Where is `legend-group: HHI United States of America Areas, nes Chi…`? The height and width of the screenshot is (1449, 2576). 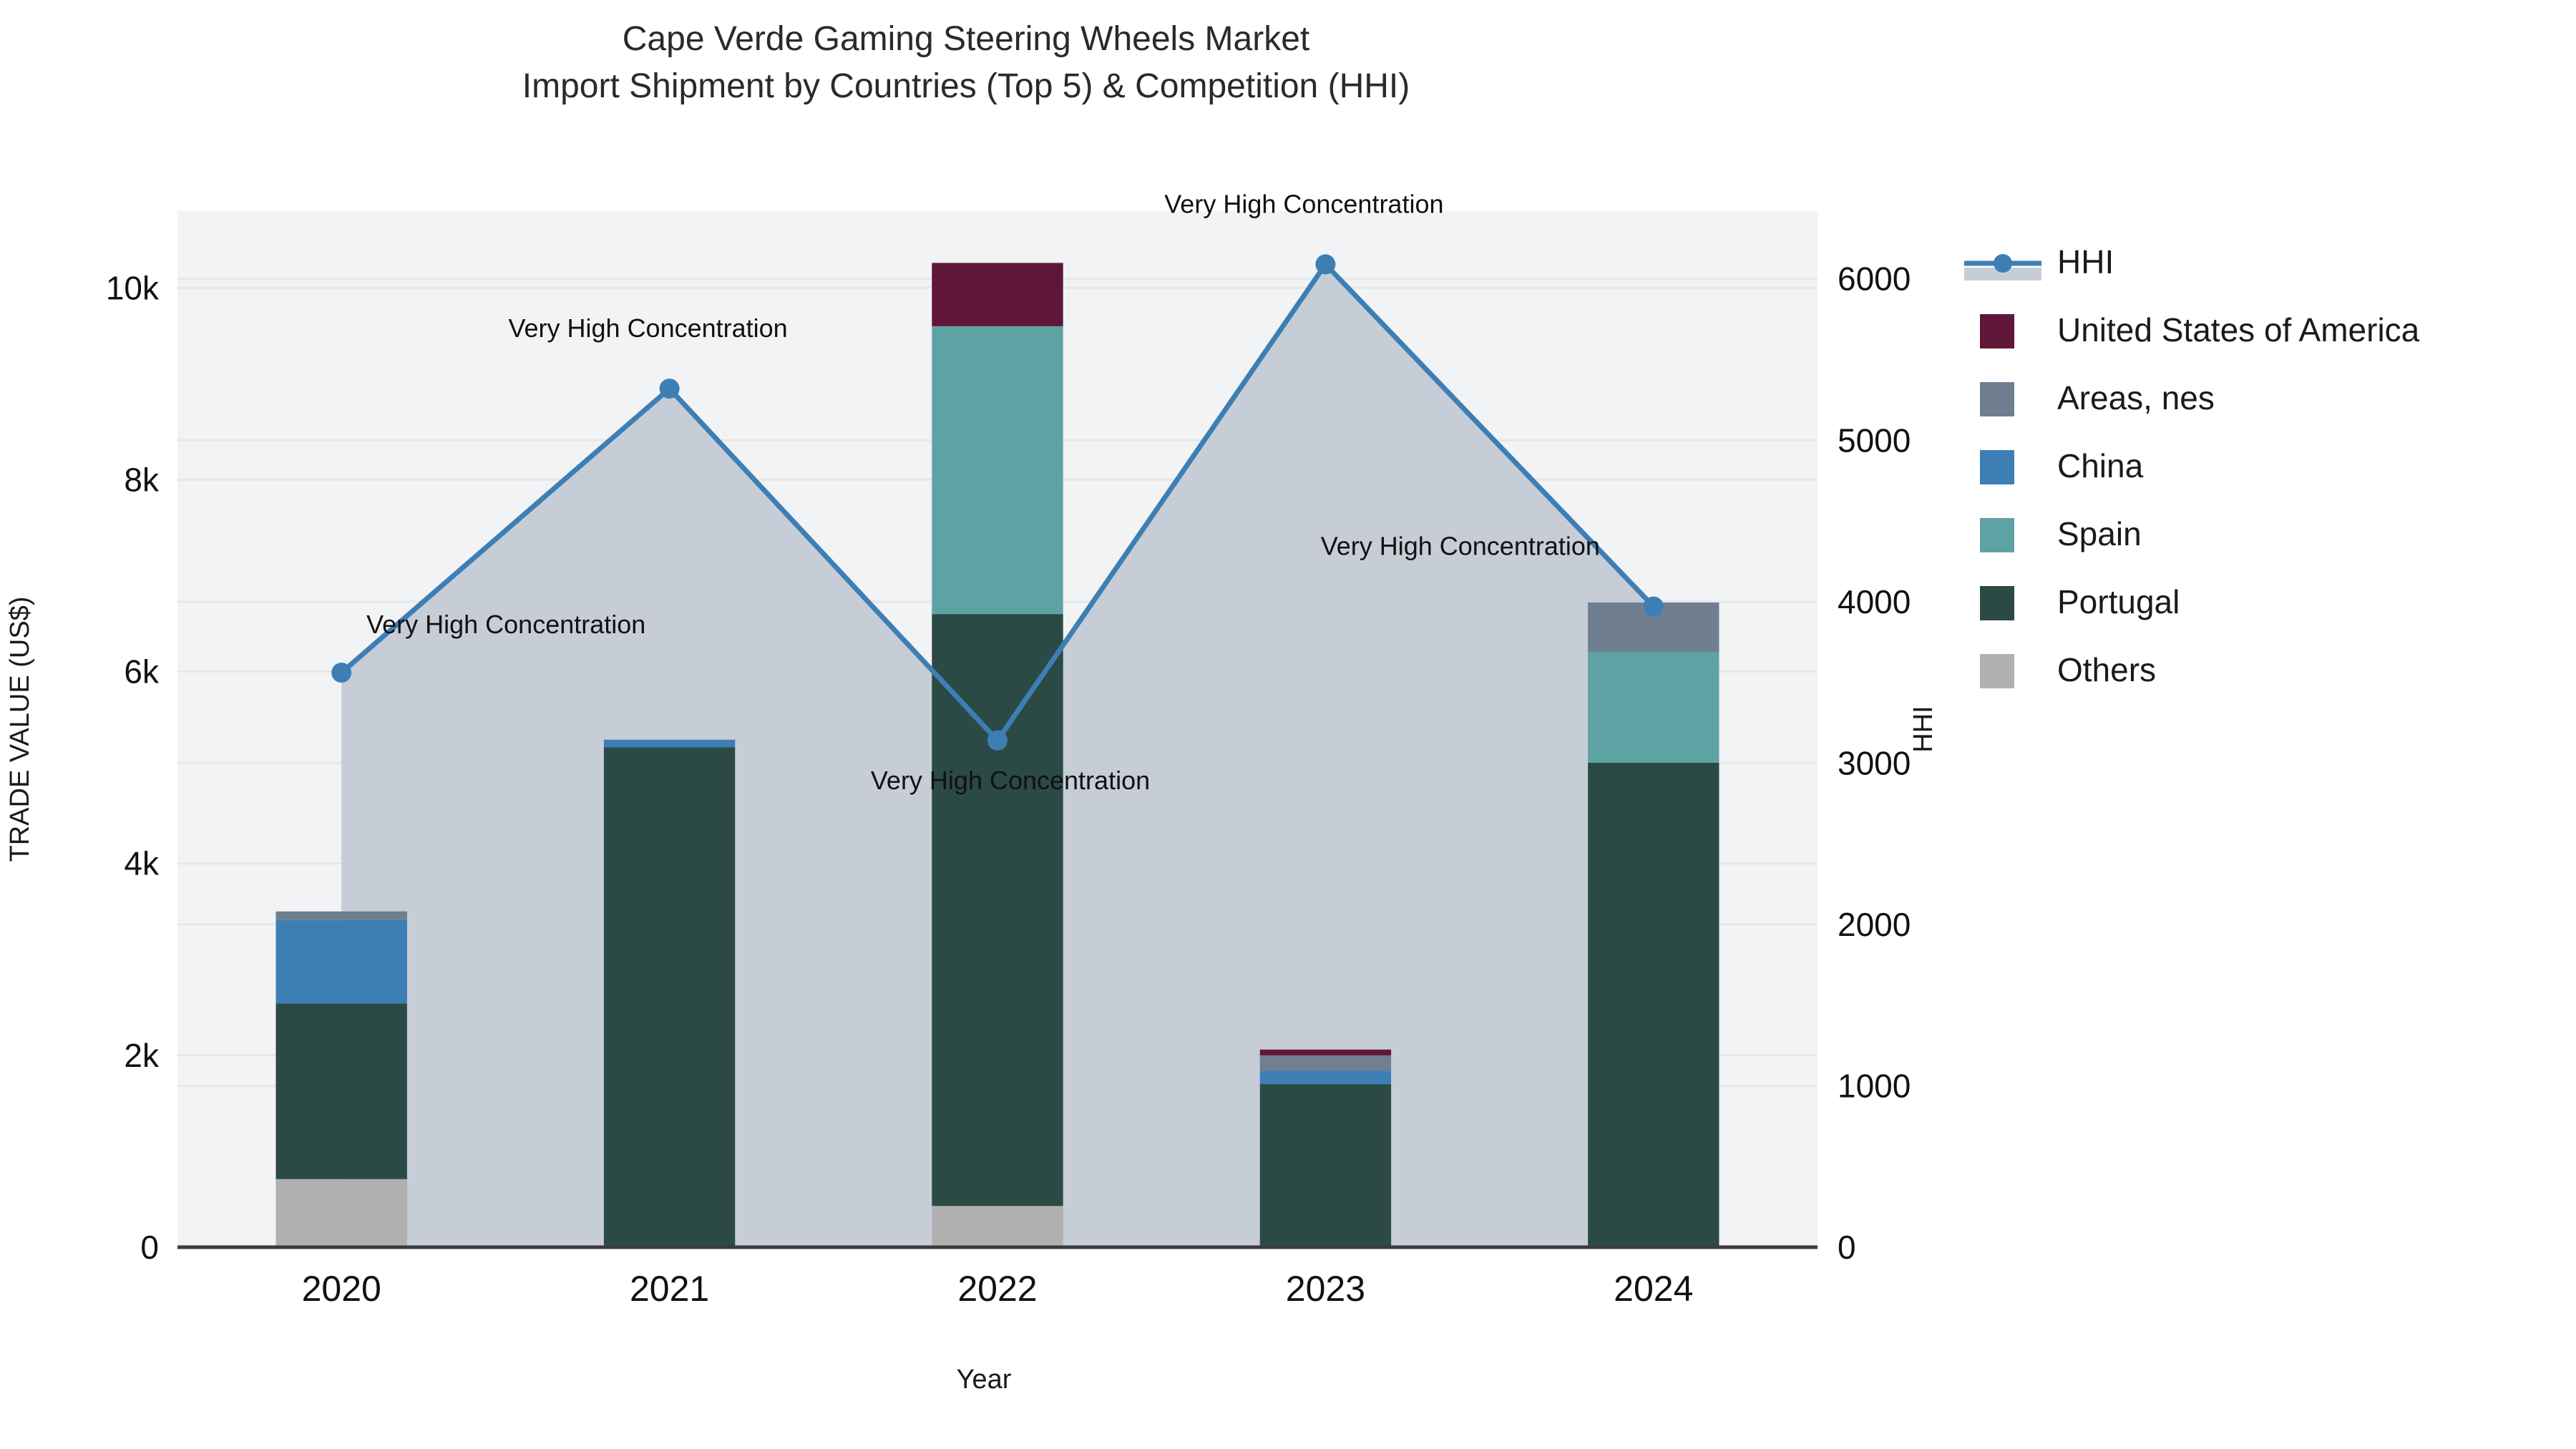 legend-group: HHI United States of America Areas, nes Chi… is located at coordinates (2192, 465).